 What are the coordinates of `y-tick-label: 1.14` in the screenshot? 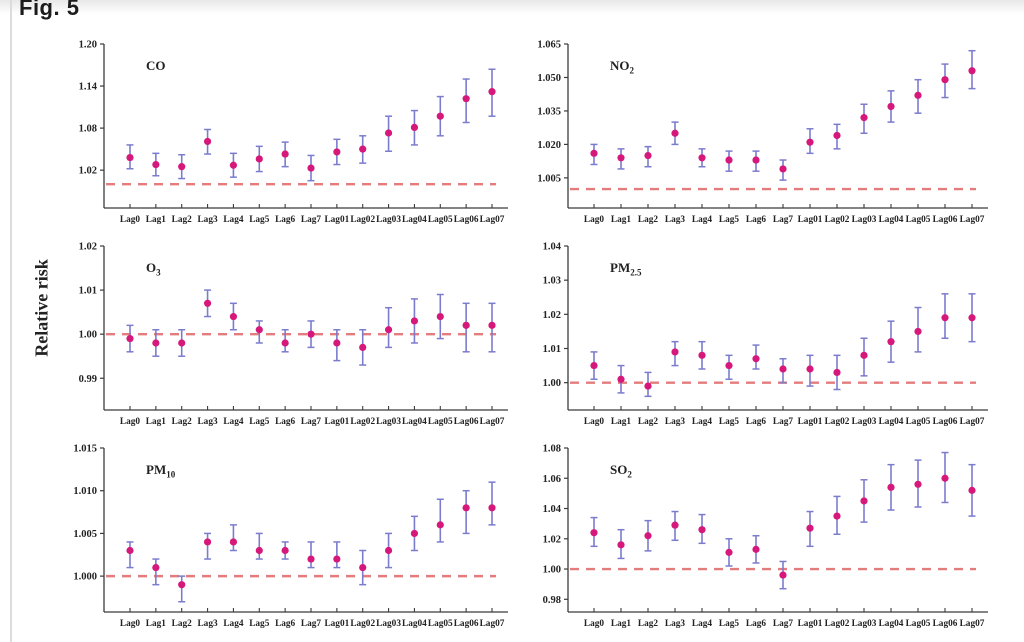 It's located at (88, 87).